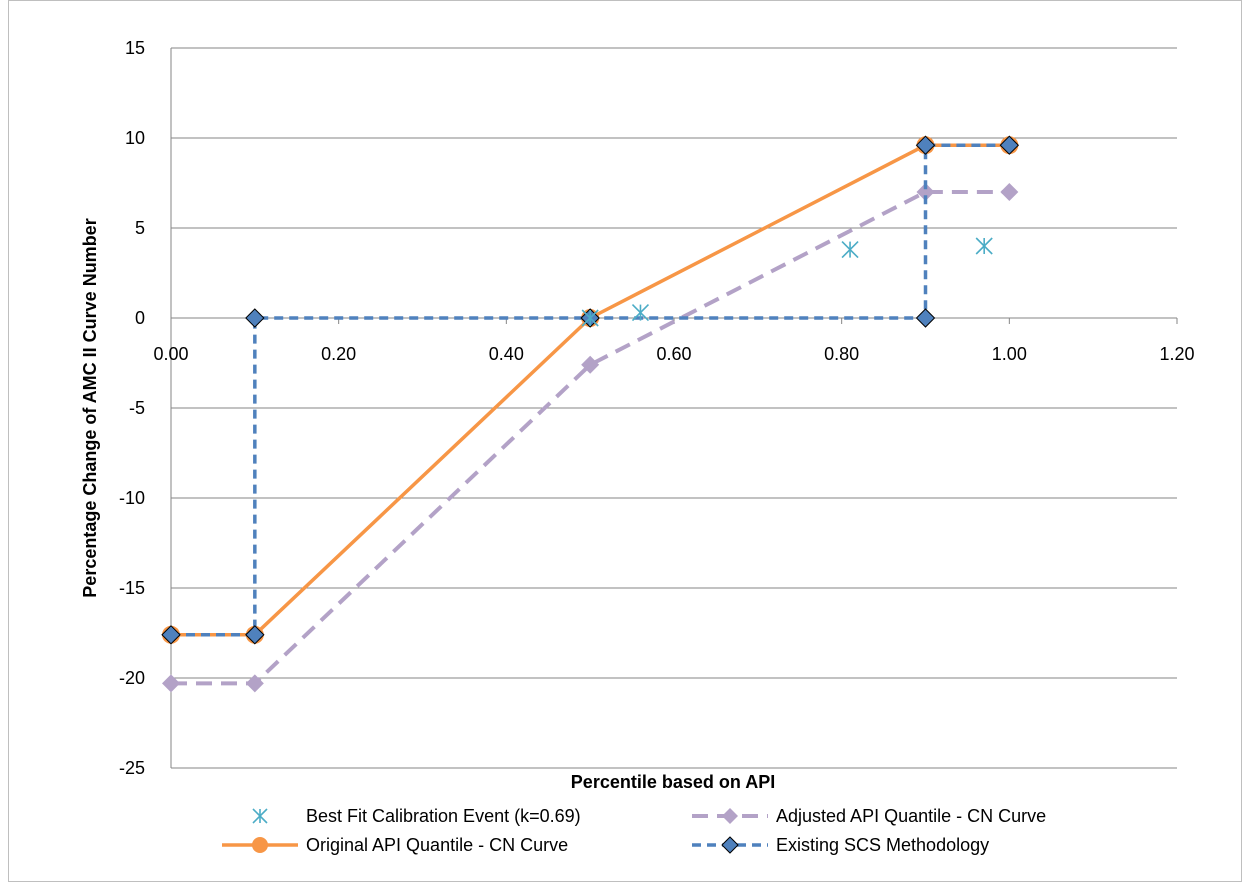 Image resolution: width=1244 pixels, height=884 pixels. What do you see at coordinates (673, 354) in the screenshot?
I see `x-tick-label: 0.60` at bounding box center [673, 354].